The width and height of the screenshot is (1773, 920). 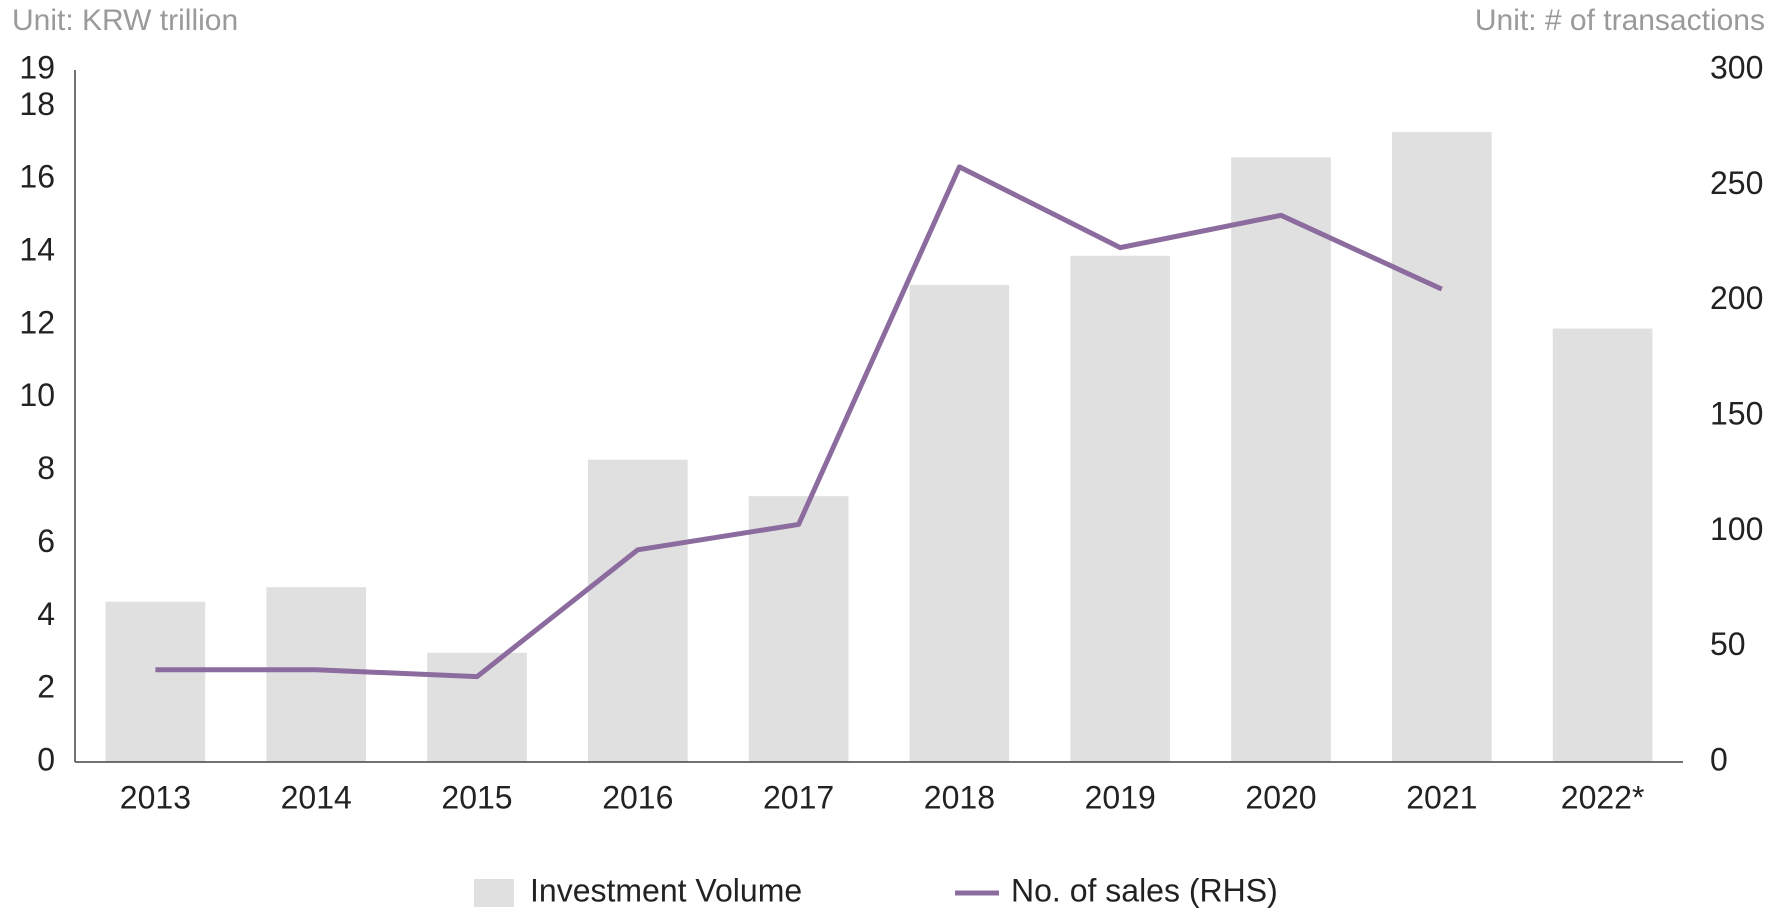 What do you see at coordinates (37, 250) in the screenshot?
I see `y-tick-label: 14` at bounding box center [37, 250].